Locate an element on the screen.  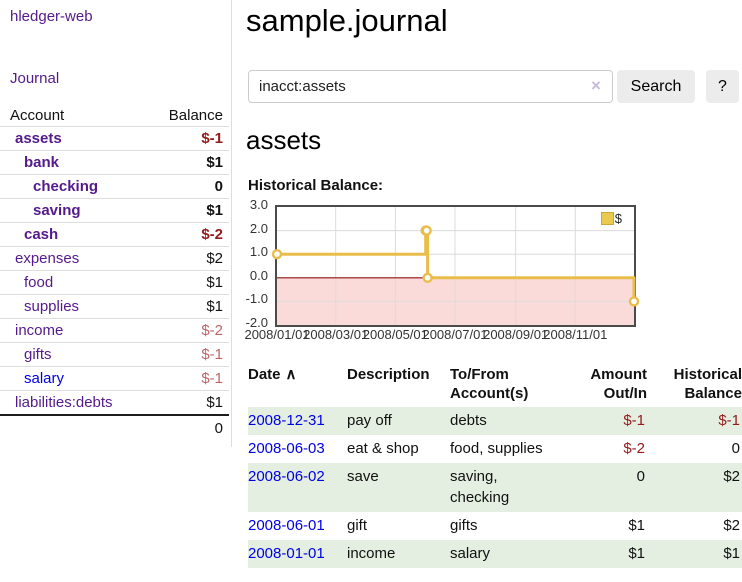
account-link: assets is located at coordinates (38, 138).